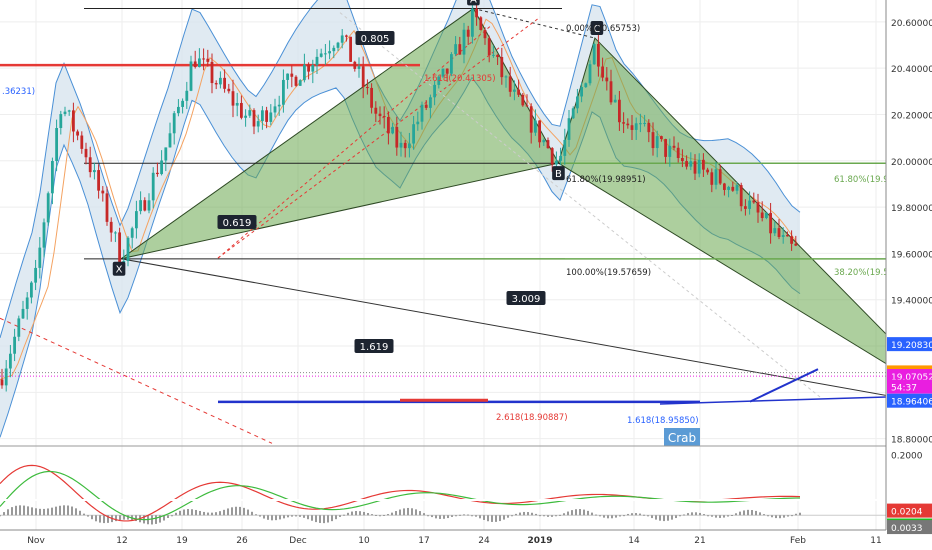 This screenshot has width=932, height=550. Describe the element at coordinates (608, 273) in the screenshot. I see `fib-label: 100.00%(19.57659)` at that location.